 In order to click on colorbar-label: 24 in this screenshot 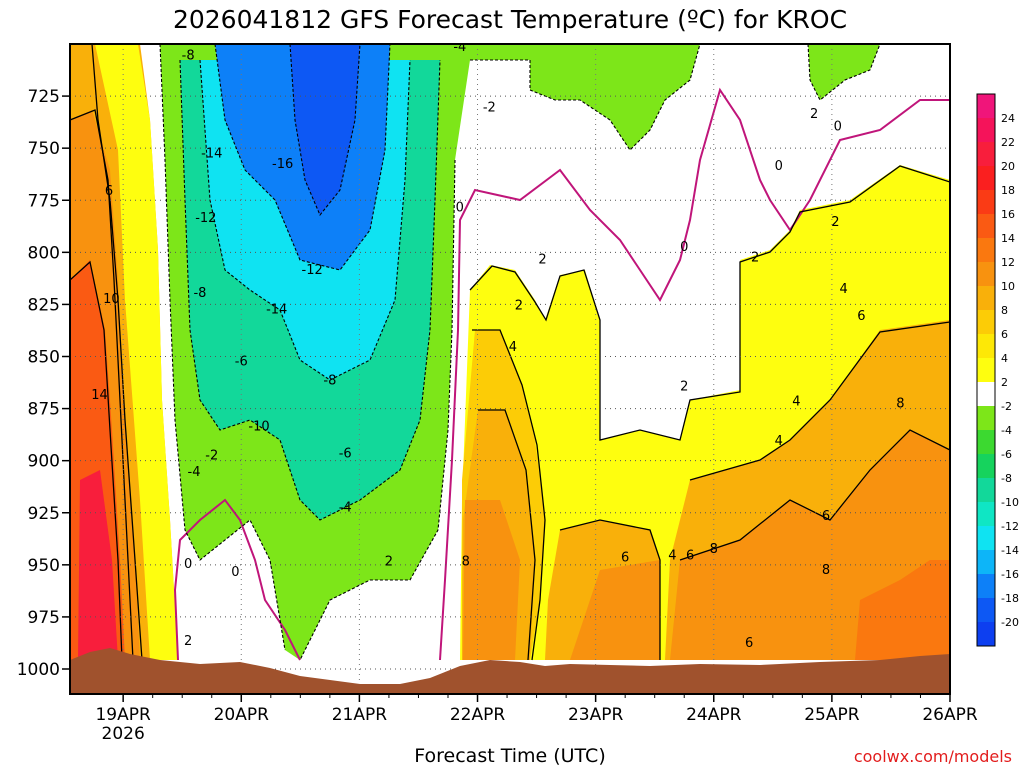, I will do `click(1008, 118)`.